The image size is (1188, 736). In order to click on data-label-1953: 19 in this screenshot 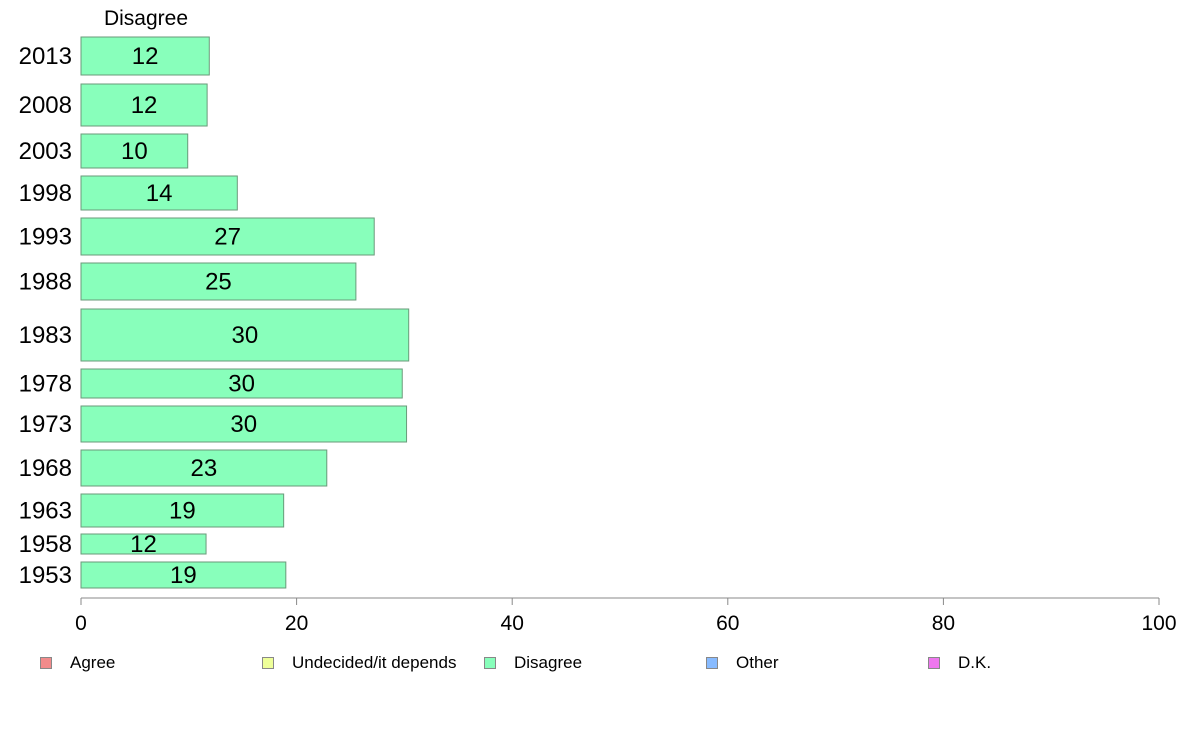, I will do `click(183, 575)`.